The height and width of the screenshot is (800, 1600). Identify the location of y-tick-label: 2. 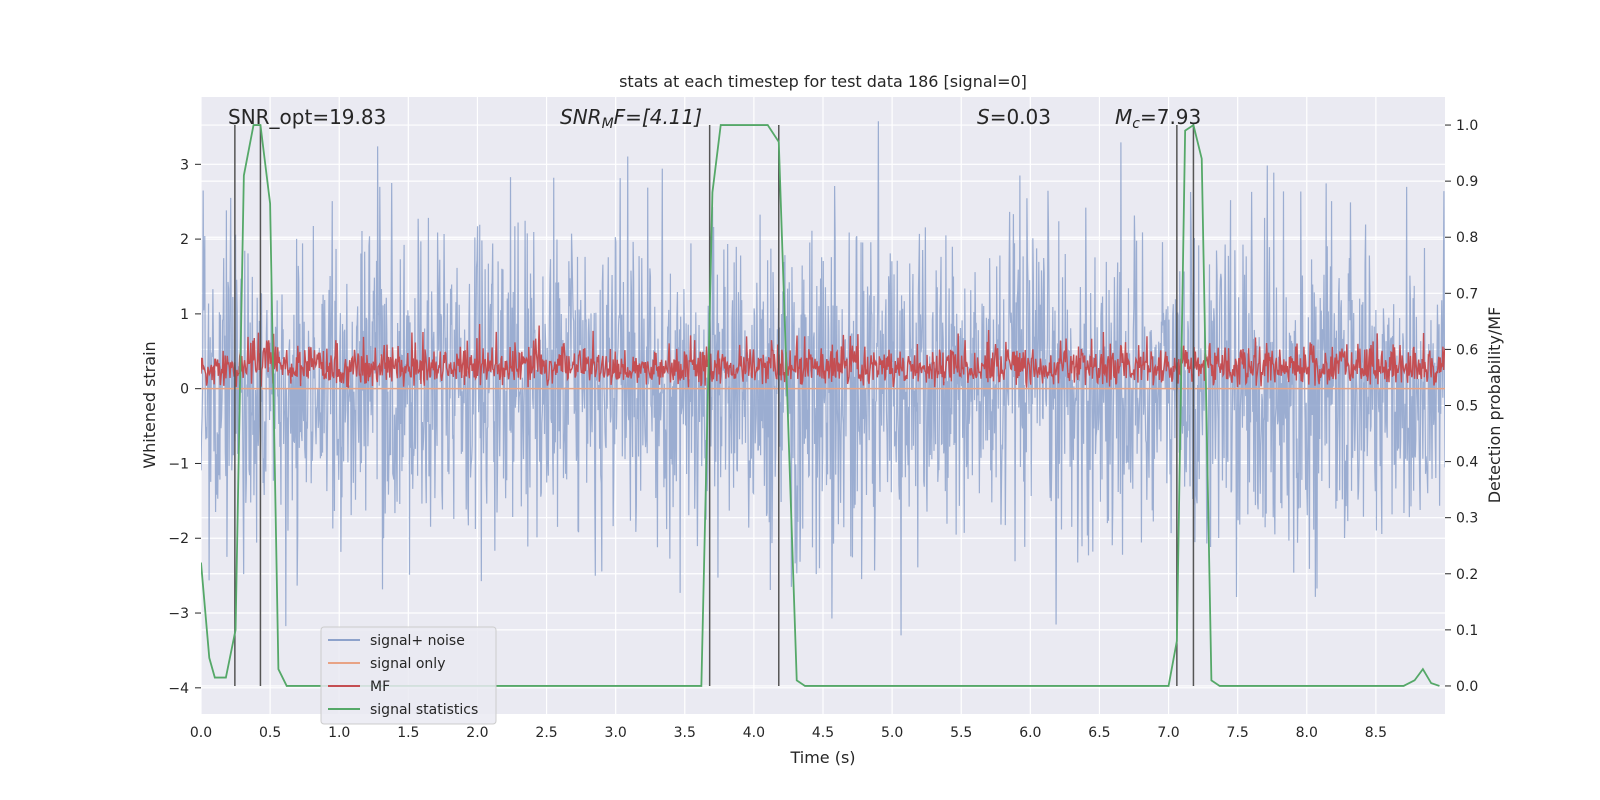
(184, 240).